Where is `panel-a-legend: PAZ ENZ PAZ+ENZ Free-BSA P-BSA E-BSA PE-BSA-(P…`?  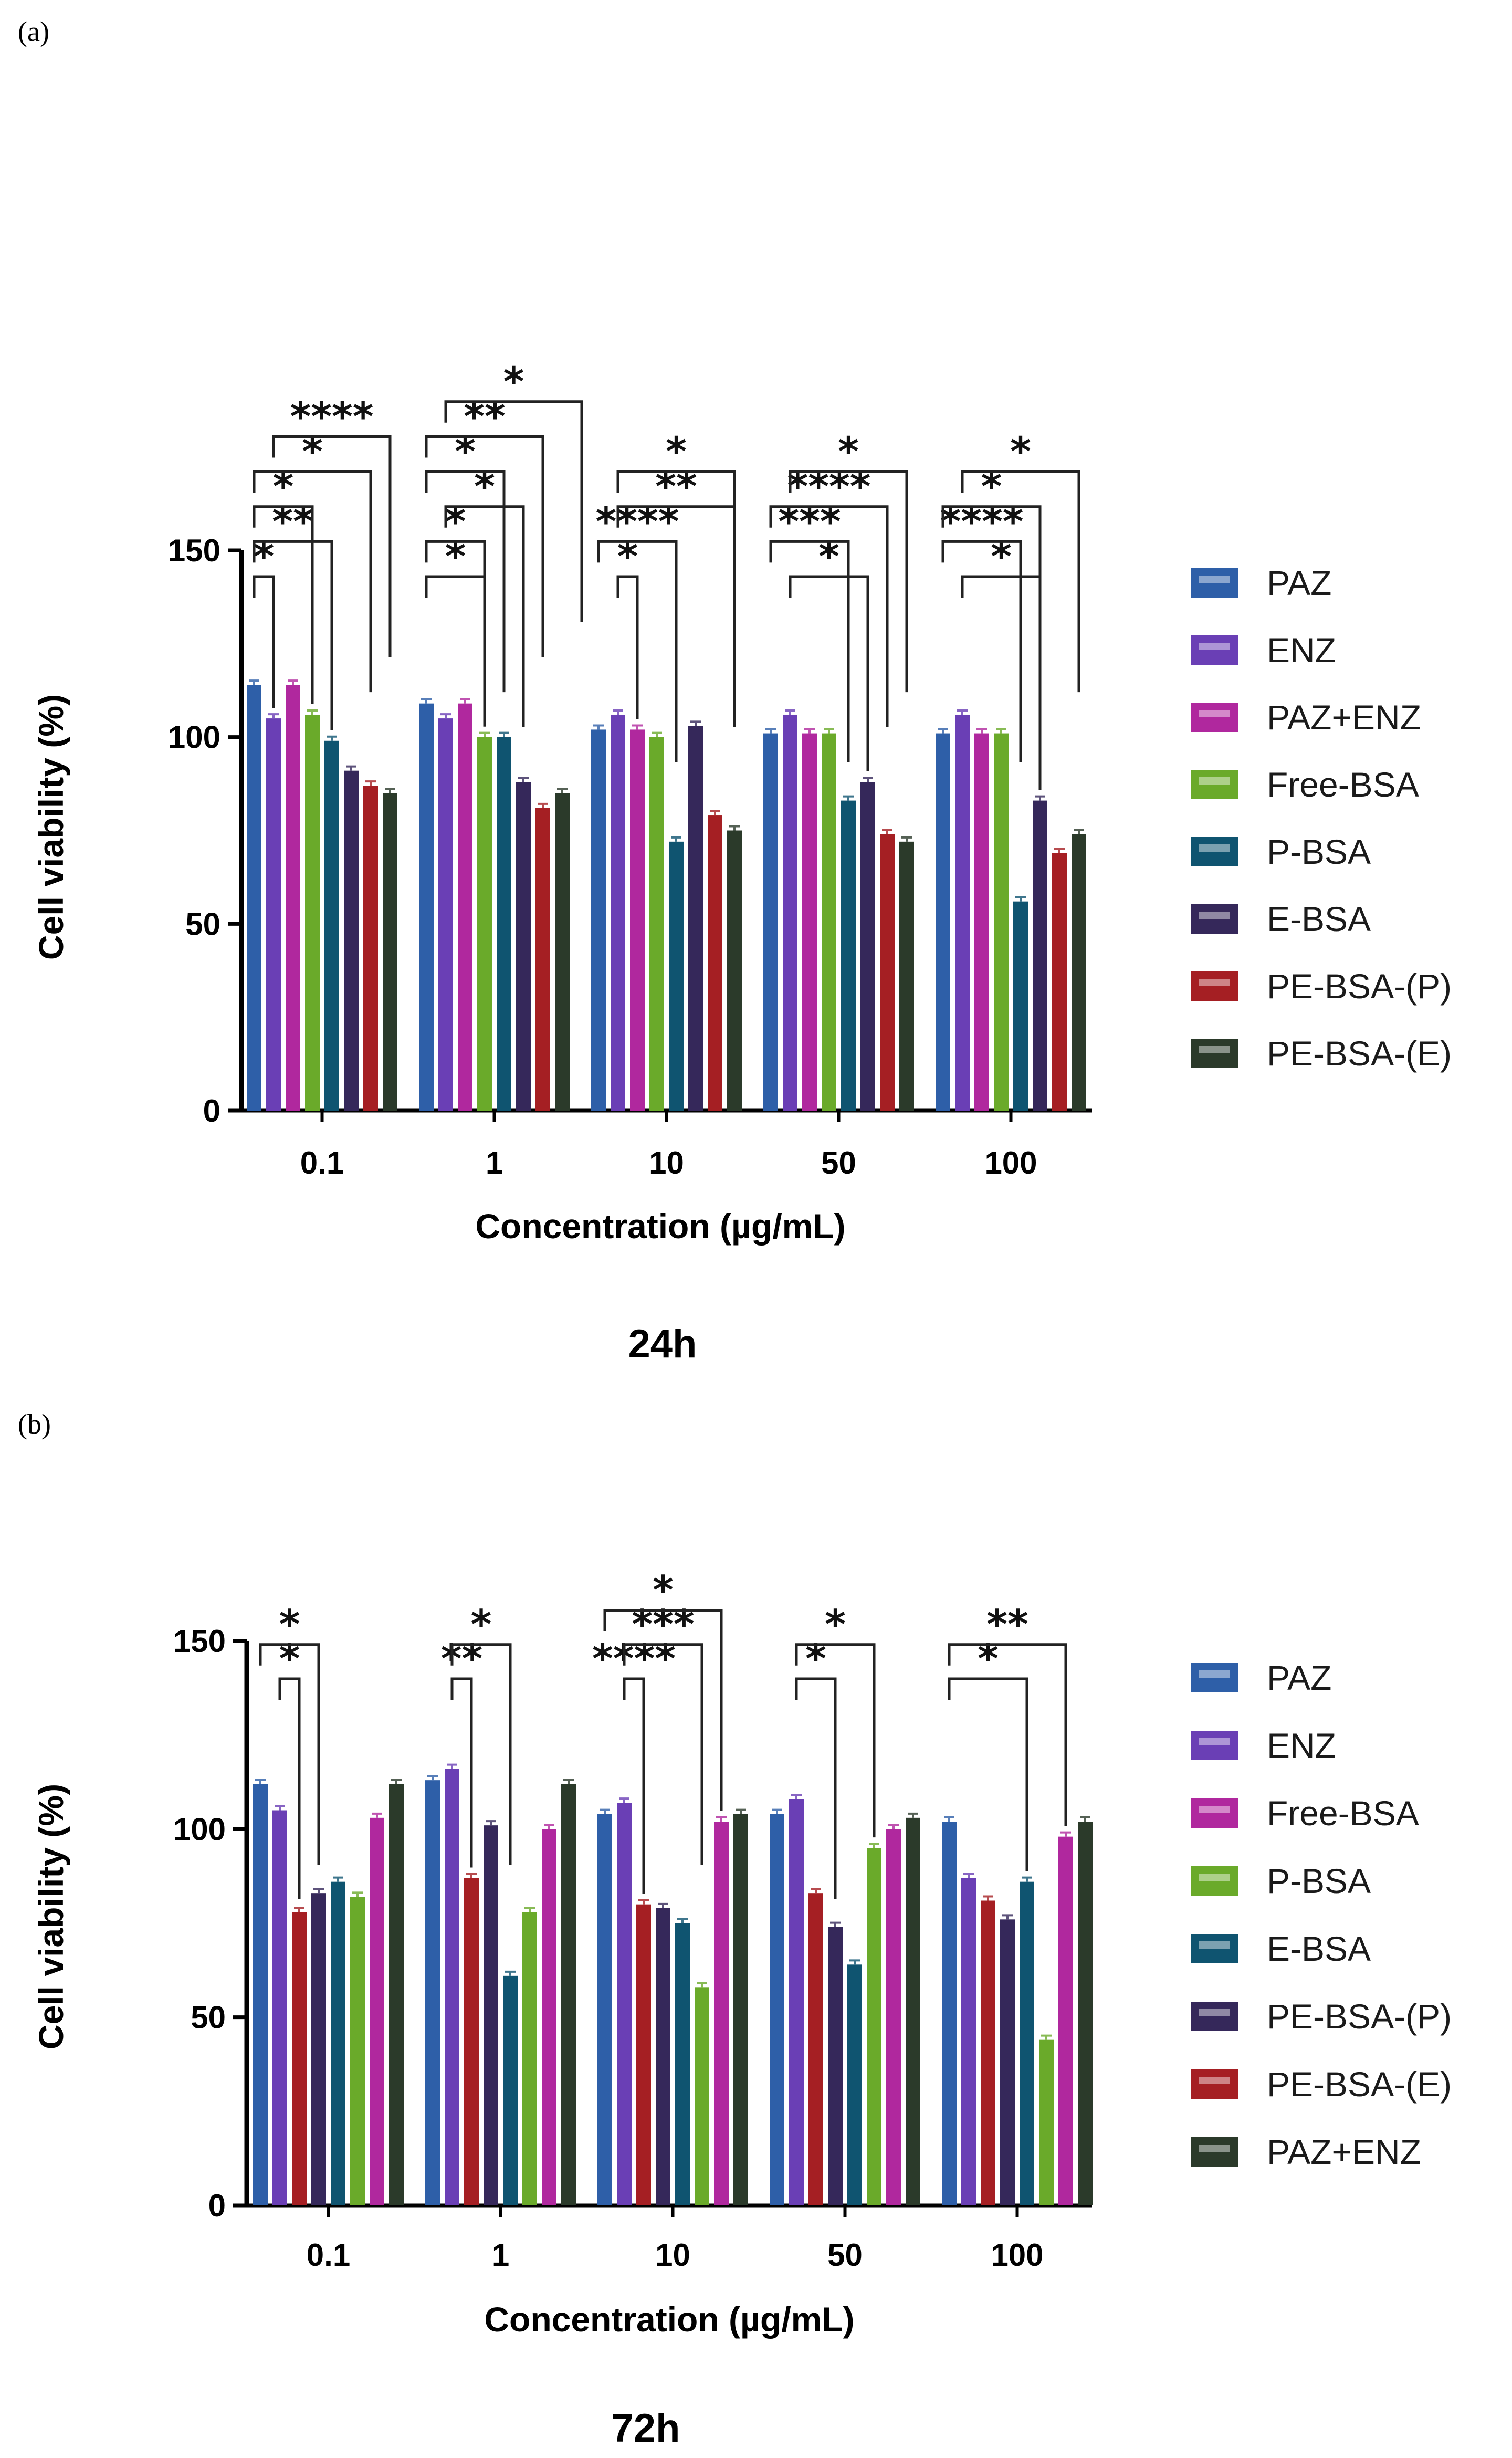 panel-a-legend: PAZ ENZ PAZ+ENZ Free-BSA P-BSA E-BSA PE-BSA-(P… is located at coordinates (1321, 818).